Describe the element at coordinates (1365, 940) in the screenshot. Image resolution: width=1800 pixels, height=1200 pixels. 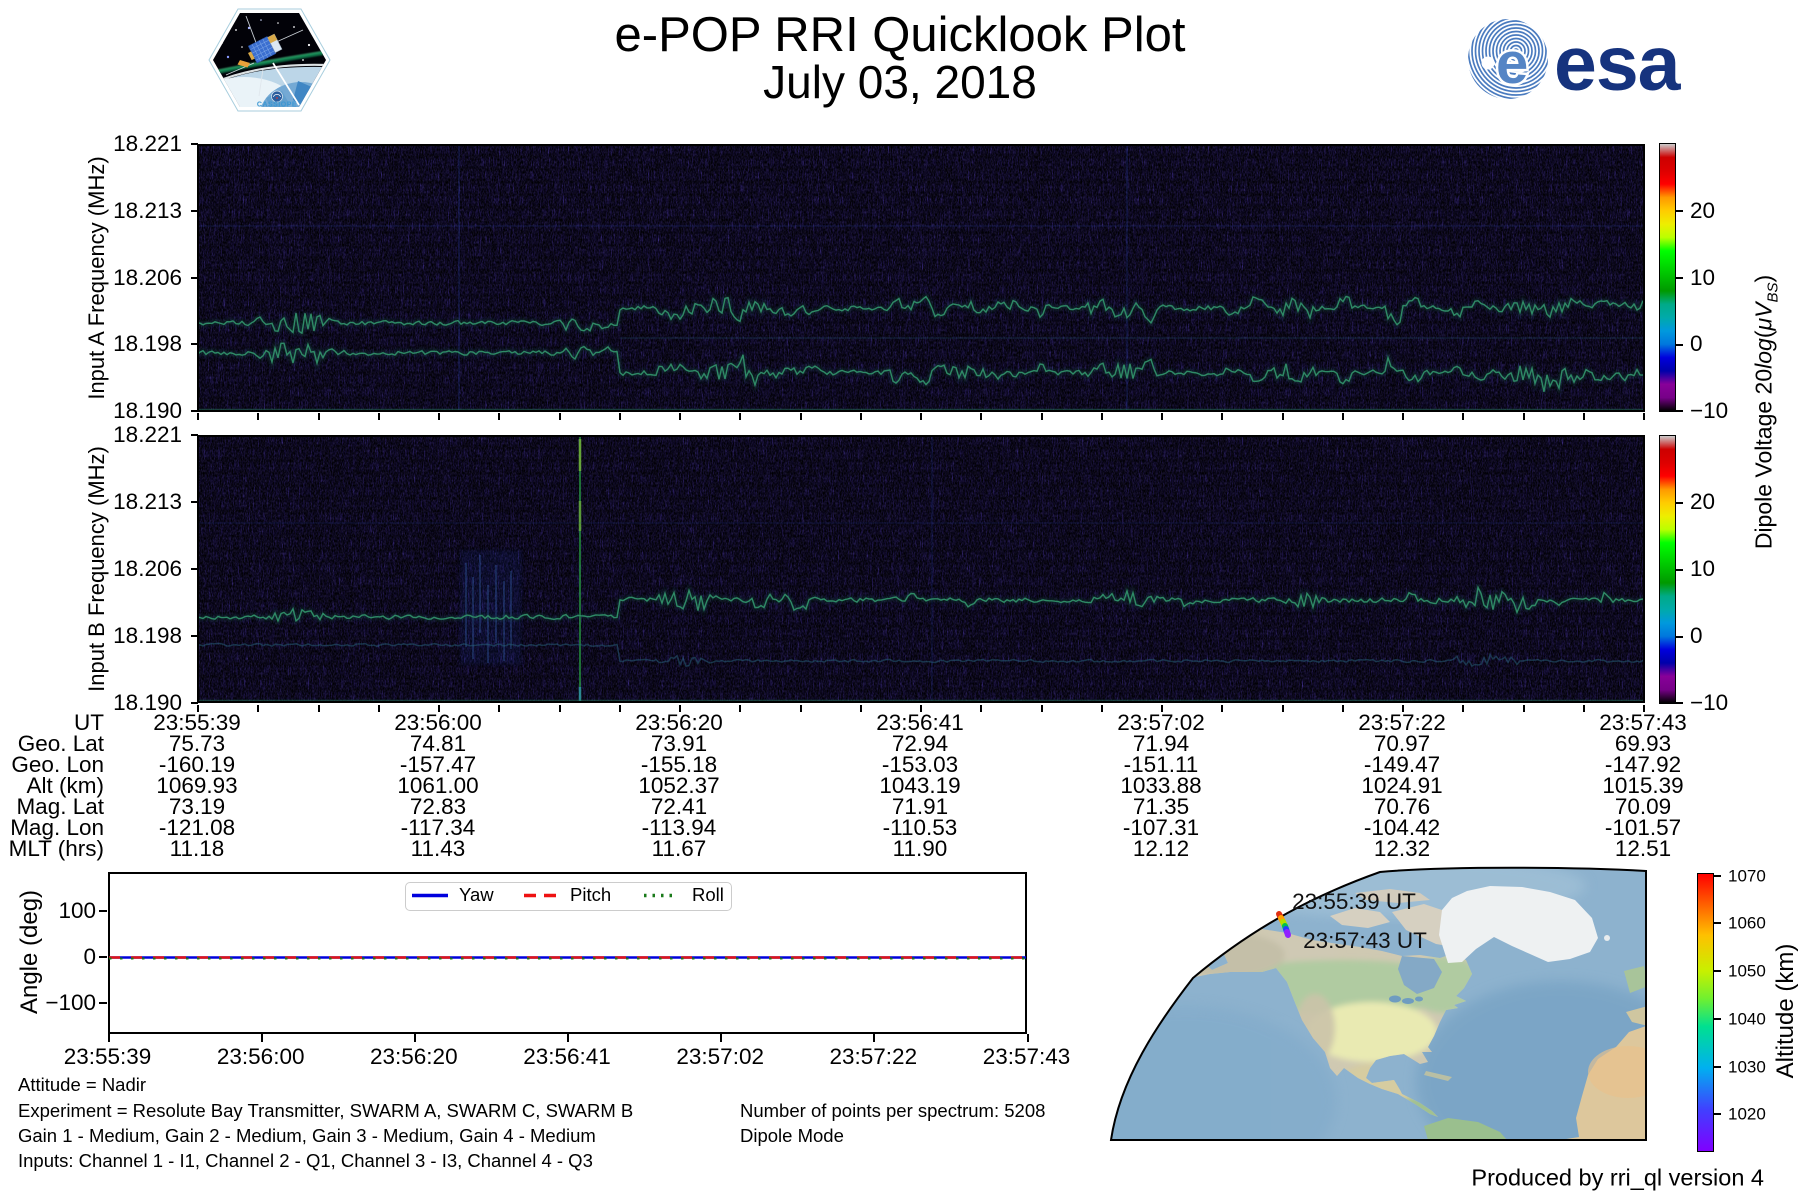
I see `svg-text: 23:57:43 UT` at that location.